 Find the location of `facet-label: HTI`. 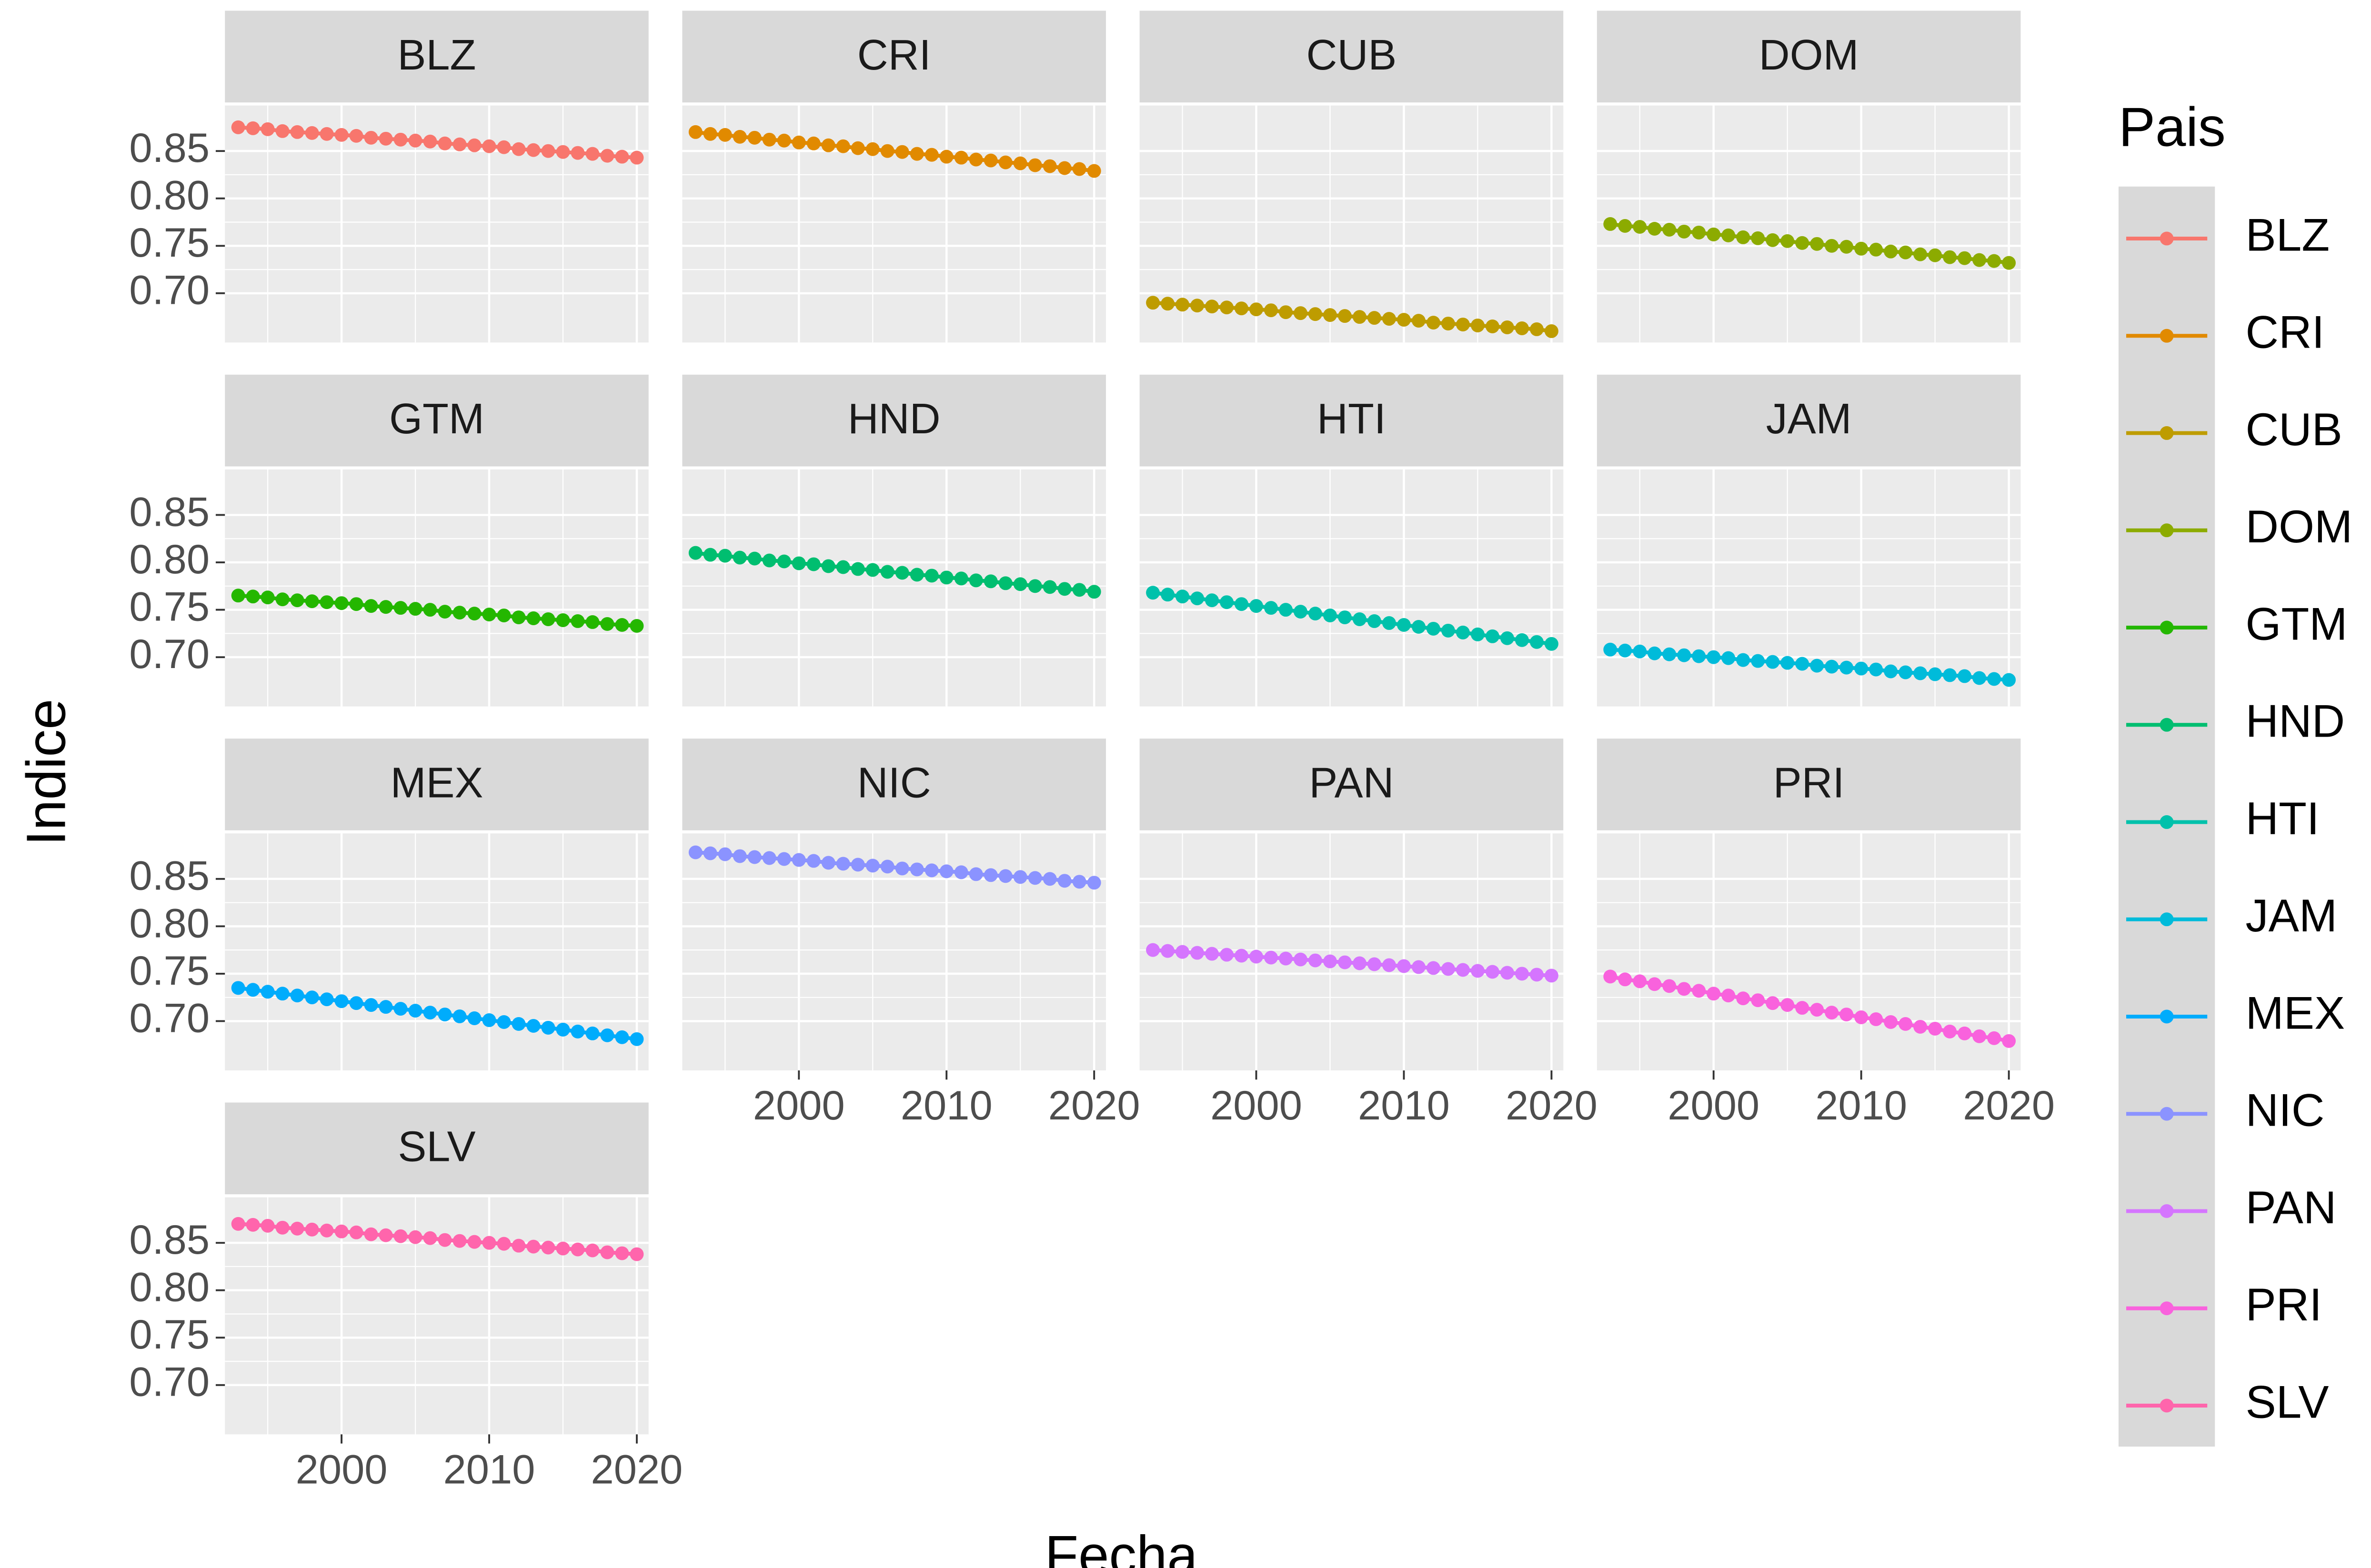

facet-label: HTI is located at coordinates (1351, 419).